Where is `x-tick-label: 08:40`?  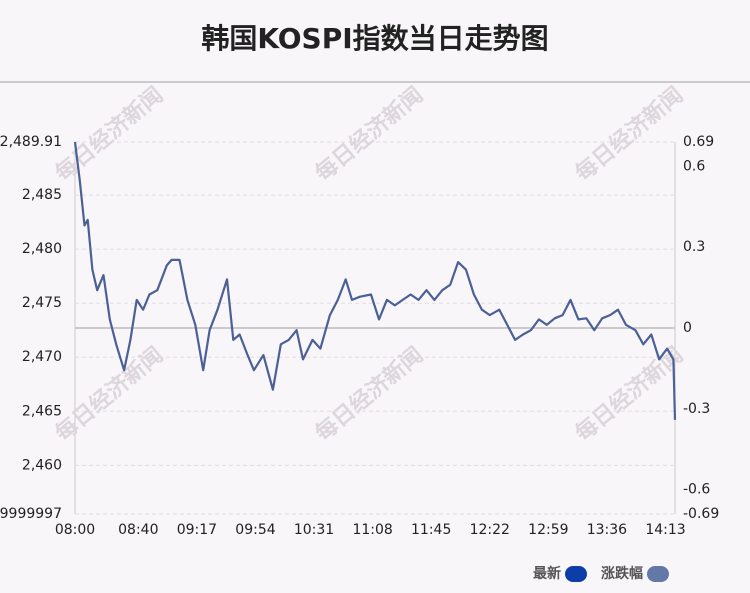
x-tick-label: 08:40 is located at coordinates (138, 530).